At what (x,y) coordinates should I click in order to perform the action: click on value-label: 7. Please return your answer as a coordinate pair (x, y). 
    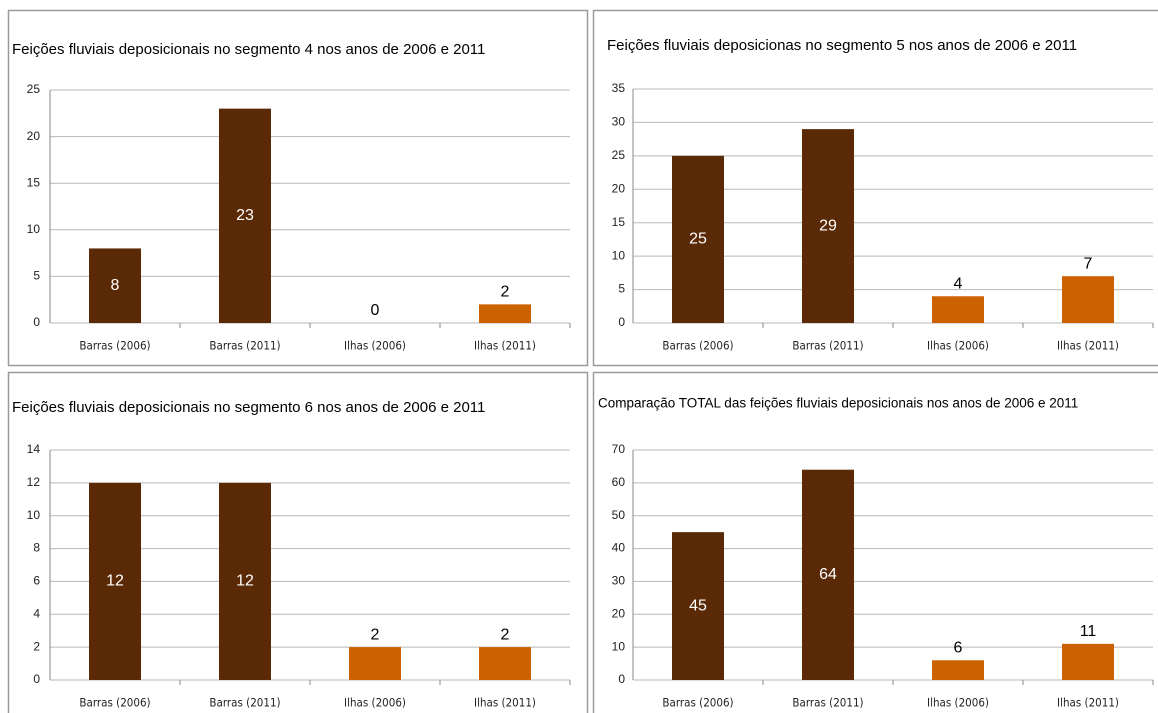
    Looking at the image, I should click on (1088, 263).